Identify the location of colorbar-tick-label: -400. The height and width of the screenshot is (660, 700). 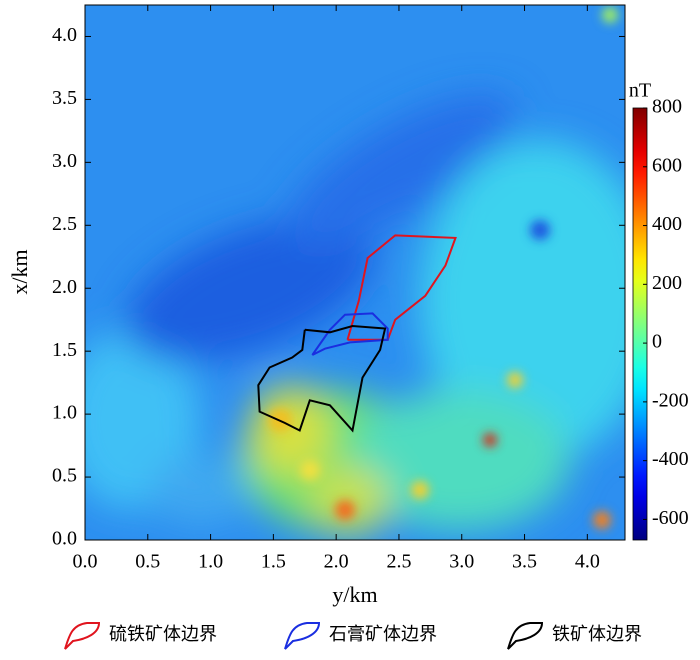
(670, 459).